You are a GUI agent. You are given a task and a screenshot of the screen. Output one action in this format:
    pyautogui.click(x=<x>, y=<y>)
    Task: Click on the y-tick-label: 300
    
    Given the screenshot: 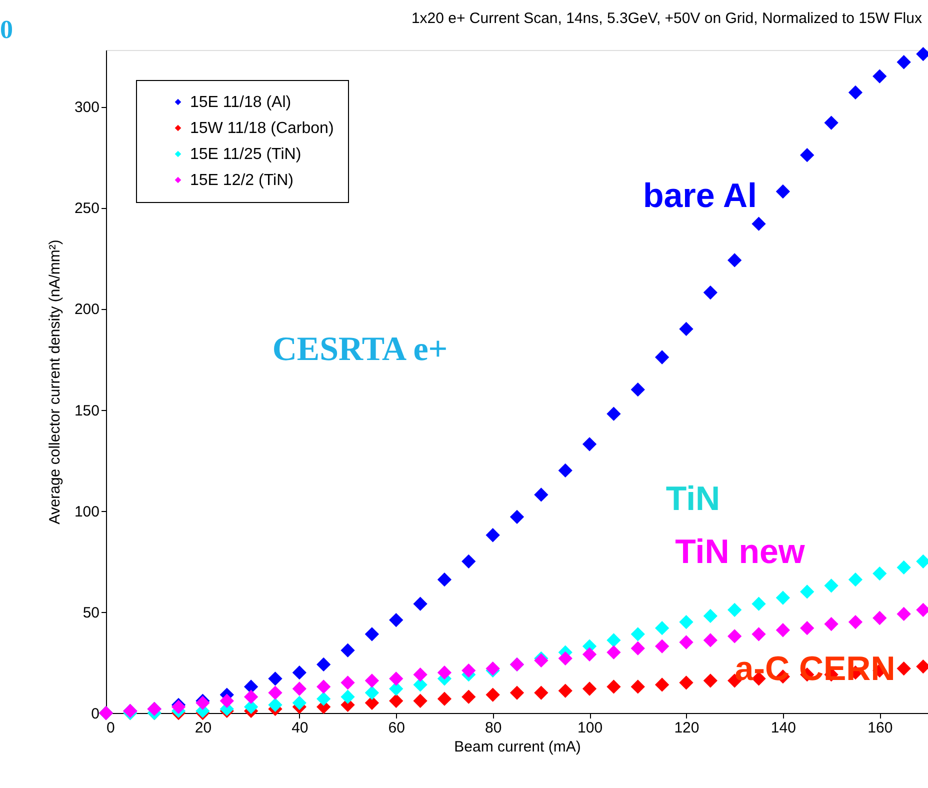 What is the action you would take?
    pyautogui.click(x=87, y=107)
    